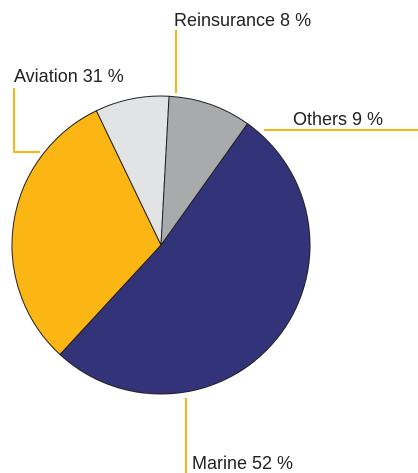 The image size is (418, 473). I want to click on slice-label-aviation: Aviation 31 %, so click(69, 76).